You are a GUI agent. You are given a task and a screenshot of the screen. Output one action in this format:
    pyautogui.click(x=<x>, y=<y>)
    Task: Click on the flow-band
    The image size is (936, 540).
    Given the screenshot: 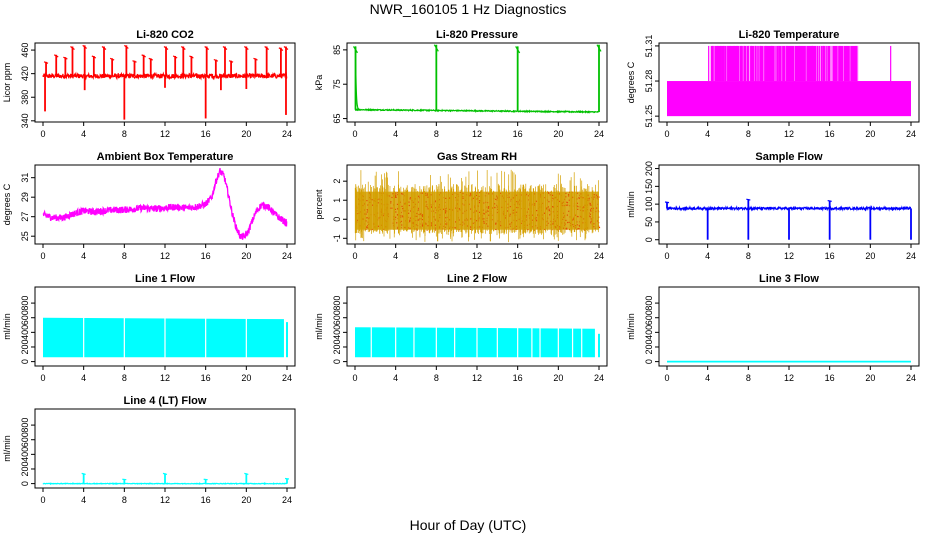 What is the action you would take?
    pyautogui.click(x=163, y=337)
    